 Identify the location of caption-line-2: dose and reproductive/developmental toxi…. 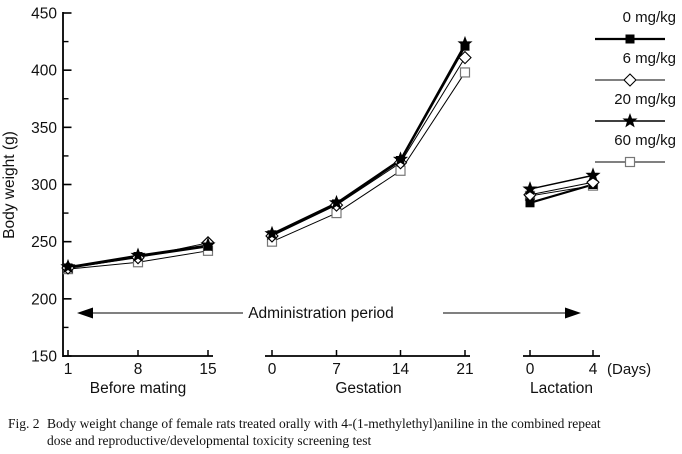
(209, 441).